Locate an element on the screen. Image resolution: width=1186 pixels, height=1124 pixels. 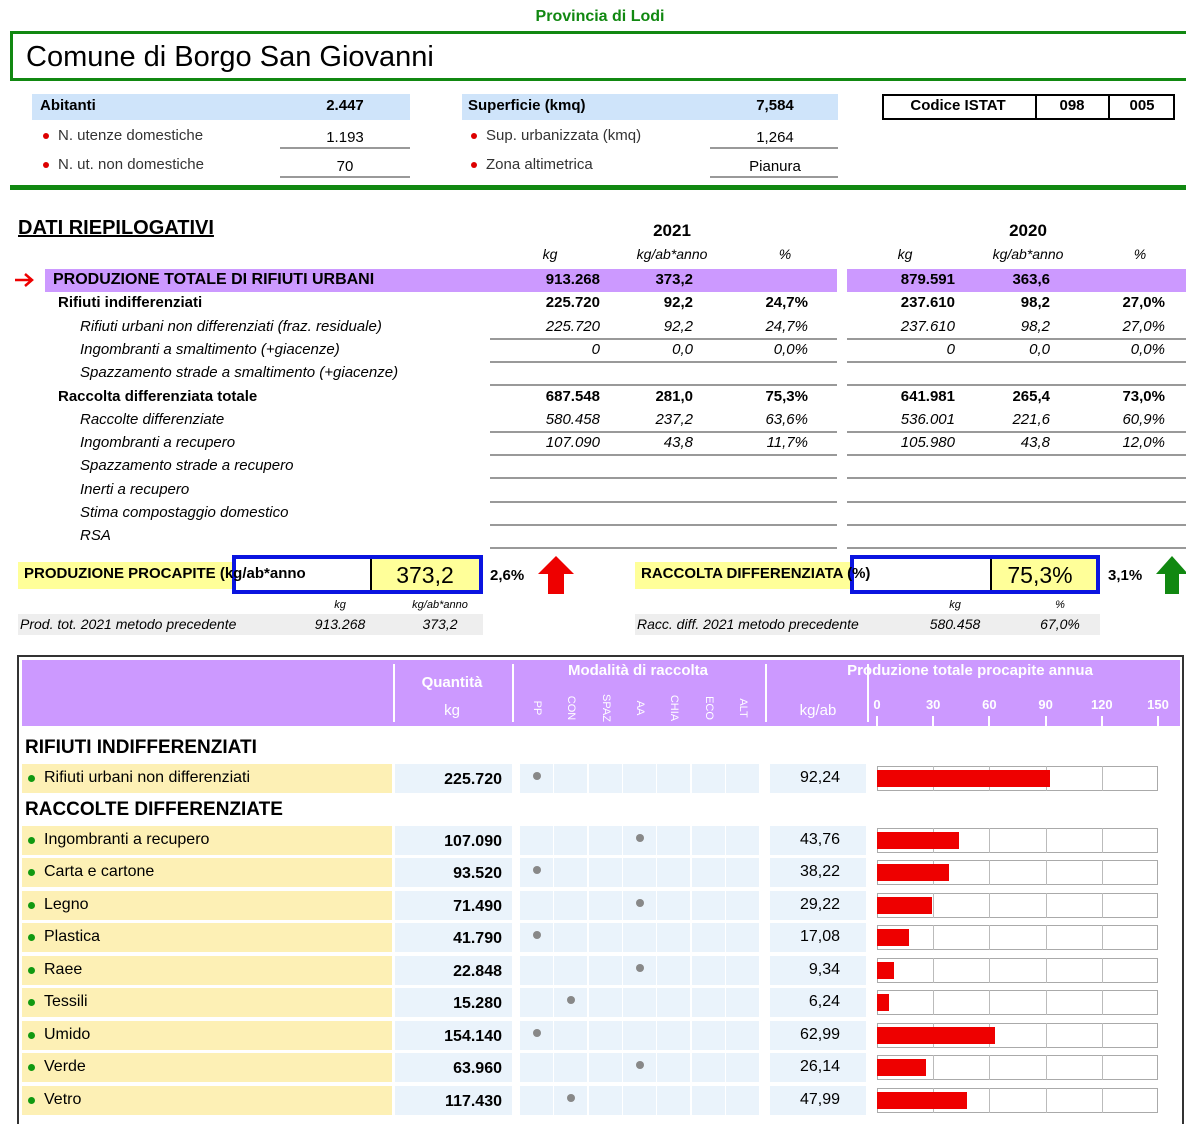
group-title: RIFIUTI INDIFFERENZIATI is located at coordinates (141, 747).